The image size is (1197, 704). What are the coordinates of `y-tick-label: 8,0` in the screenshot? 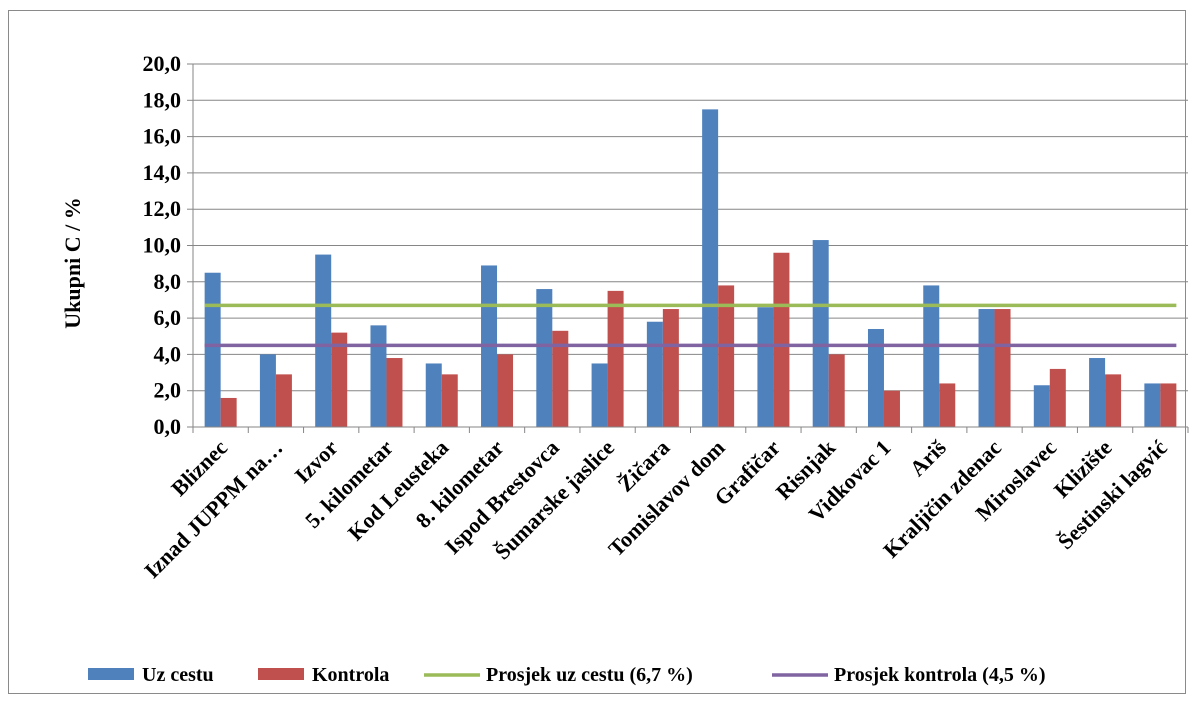 It's located at (168, 281).